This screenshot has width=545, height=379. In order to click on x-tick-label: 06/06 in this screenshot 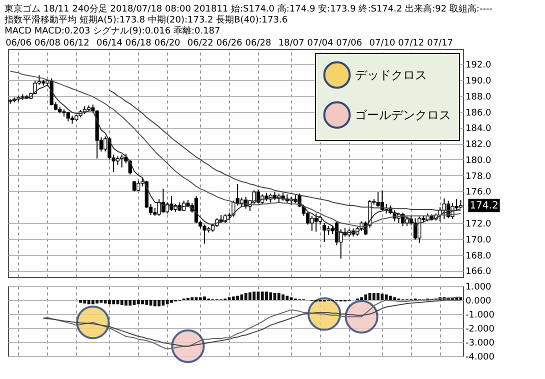, I will do `click(19, 43)`.